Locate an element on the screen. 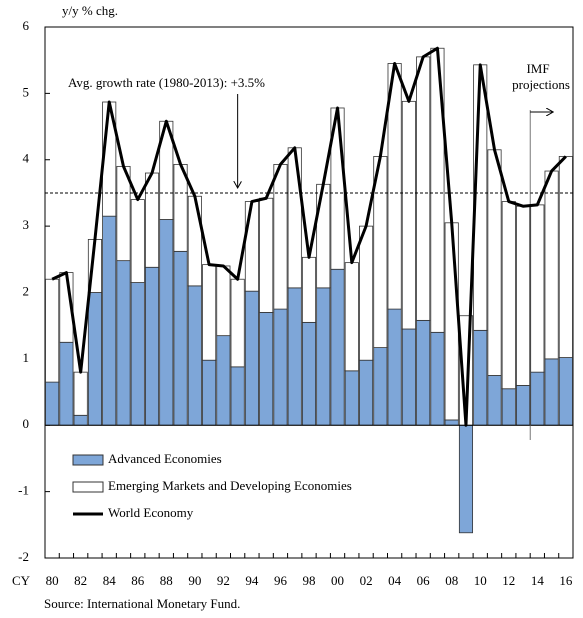  y-tick-label: 5 is located at coordinates (26, 91).